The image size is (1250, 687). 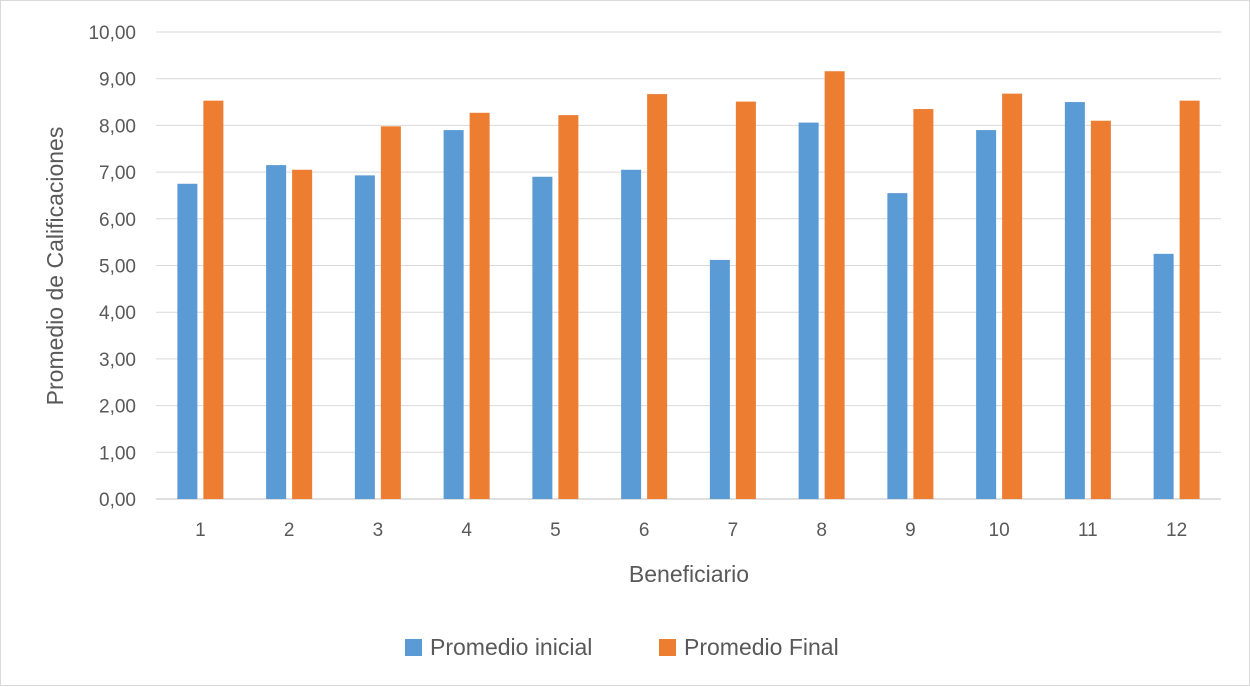 What do you see at coordinates (1176, 530) in the screenshot?
I see `x-tick-label: 12` at bounding box center [1176, 530].